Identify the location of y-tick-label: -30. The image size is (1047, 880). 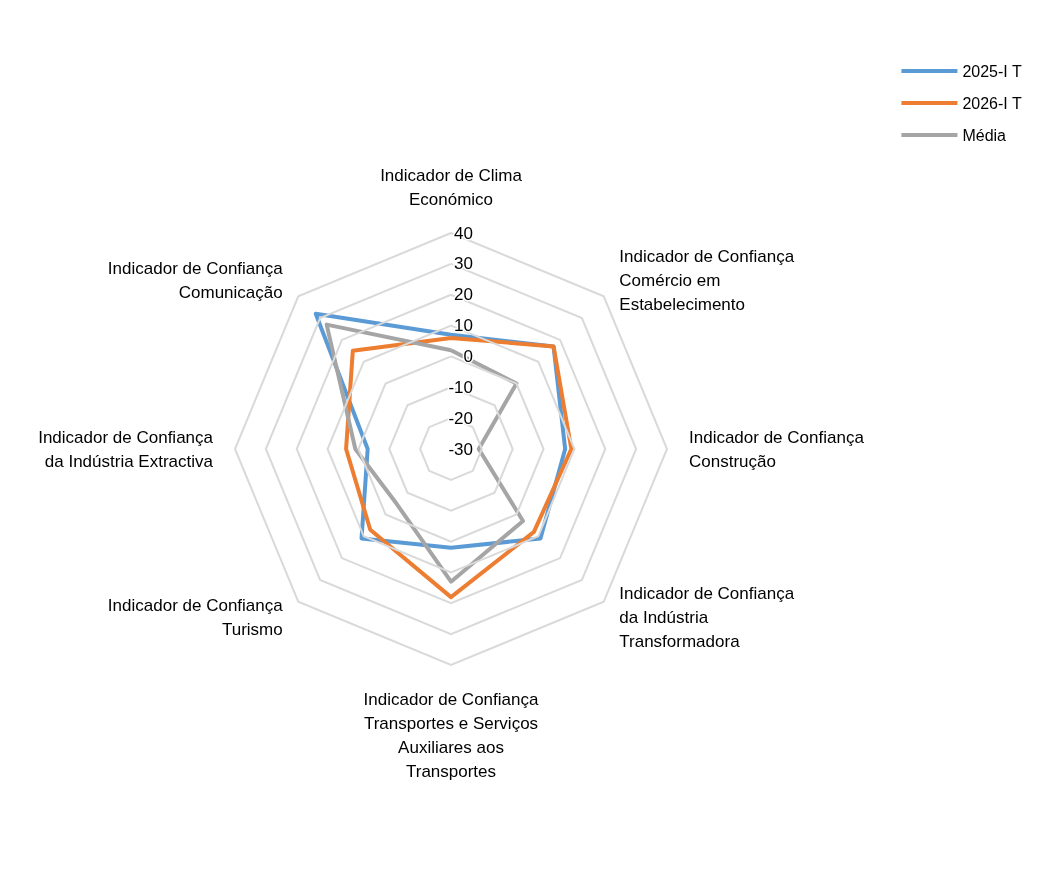
(460, 449).